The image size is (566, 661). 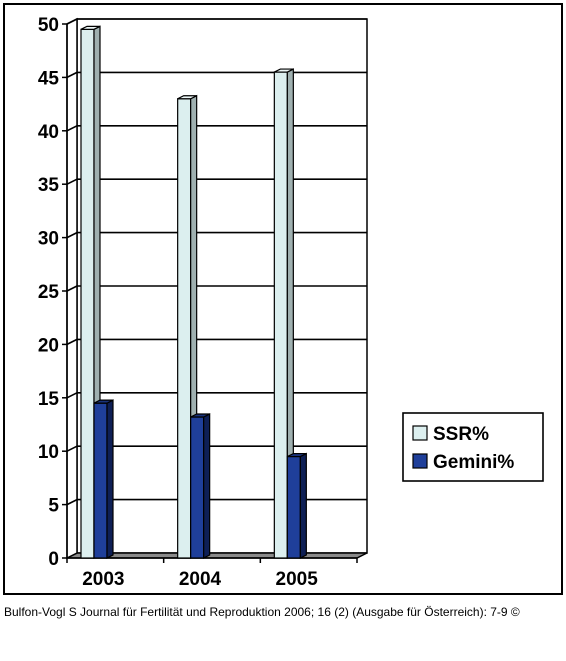 I want to click on y-tick-label: 5, so click(x=53, y=506).